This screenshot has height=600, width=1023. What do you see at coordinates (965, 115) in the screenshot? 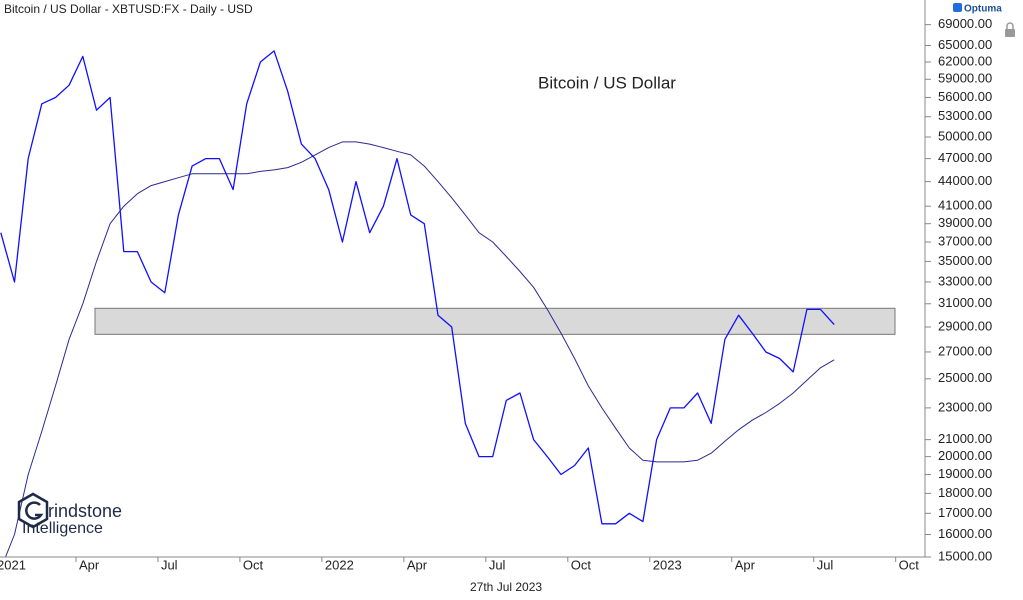
I see `y-tick-label: 53000.00` at bounding box center [965, 115].